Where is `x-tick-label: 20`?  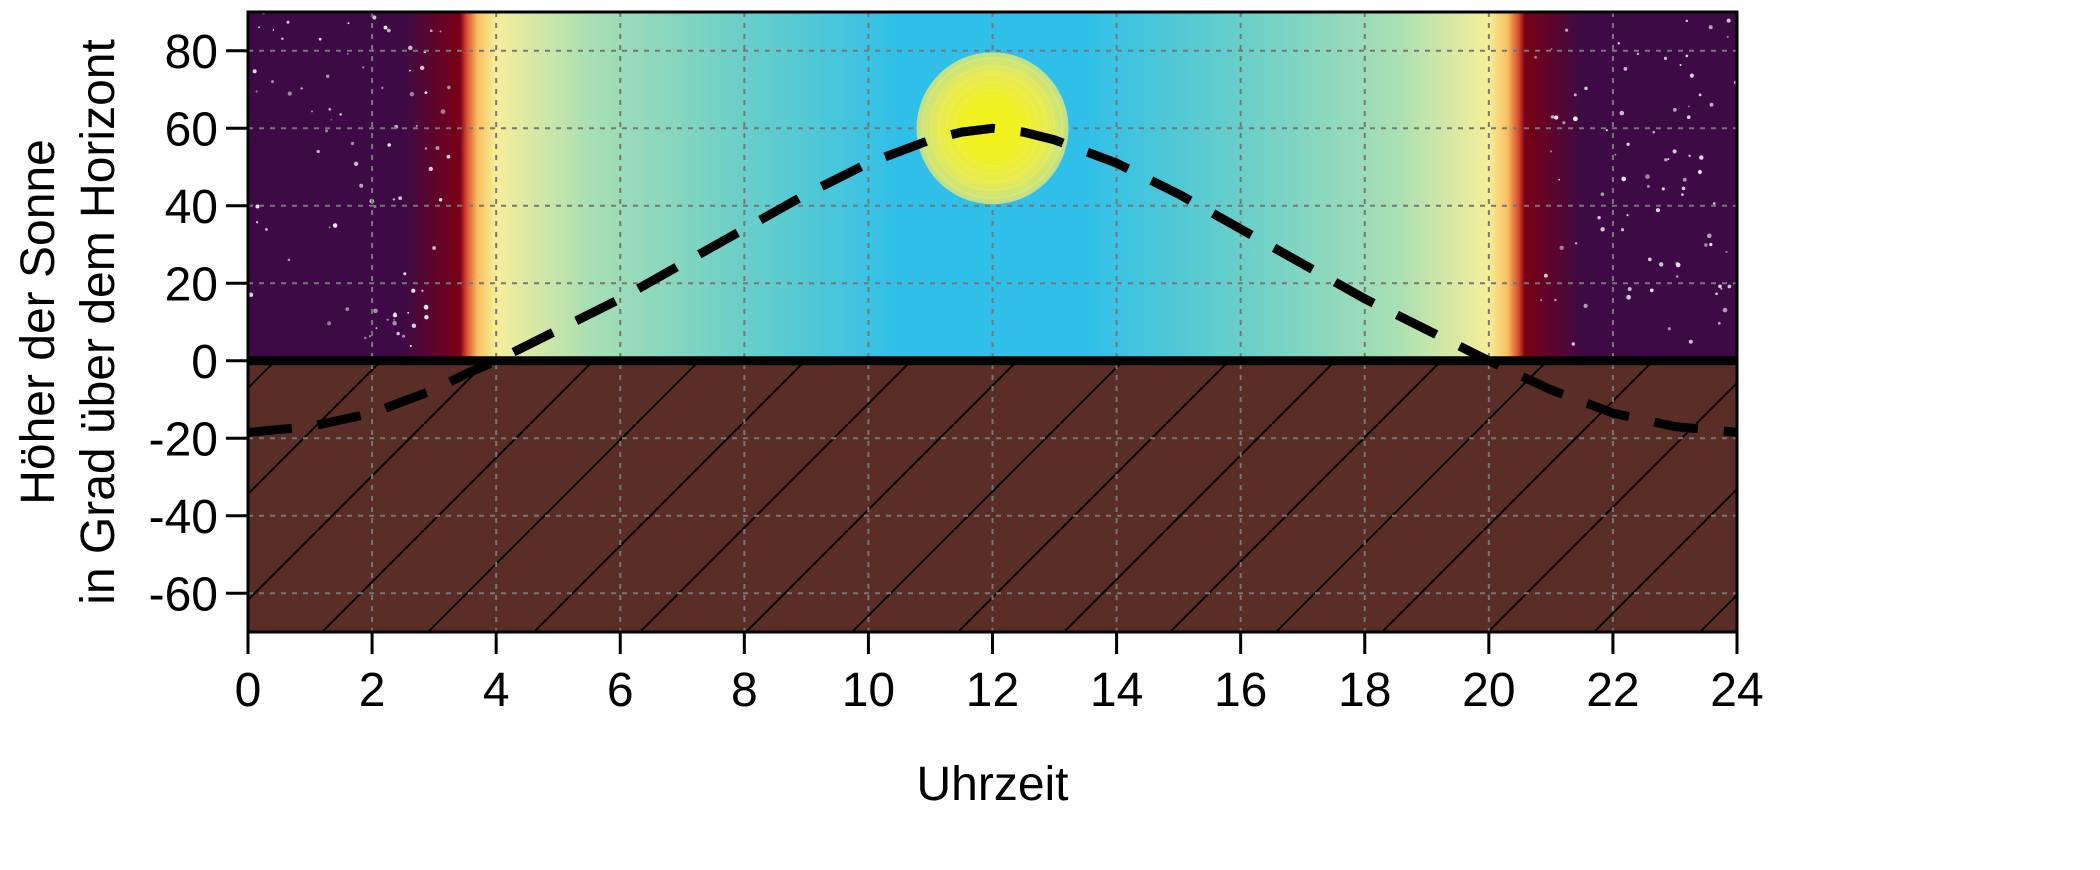
x-tick-label: 20 is located at coordinates (1488, 690).